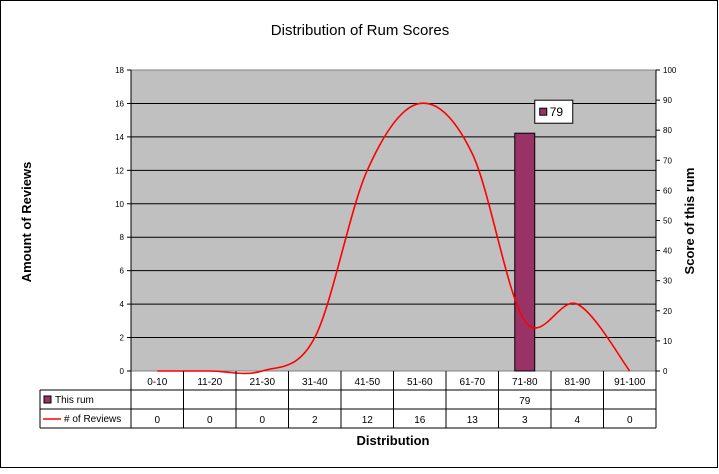 The image size is (719, 474). I want to click on y-tick-label: 4, so click(122, 304).